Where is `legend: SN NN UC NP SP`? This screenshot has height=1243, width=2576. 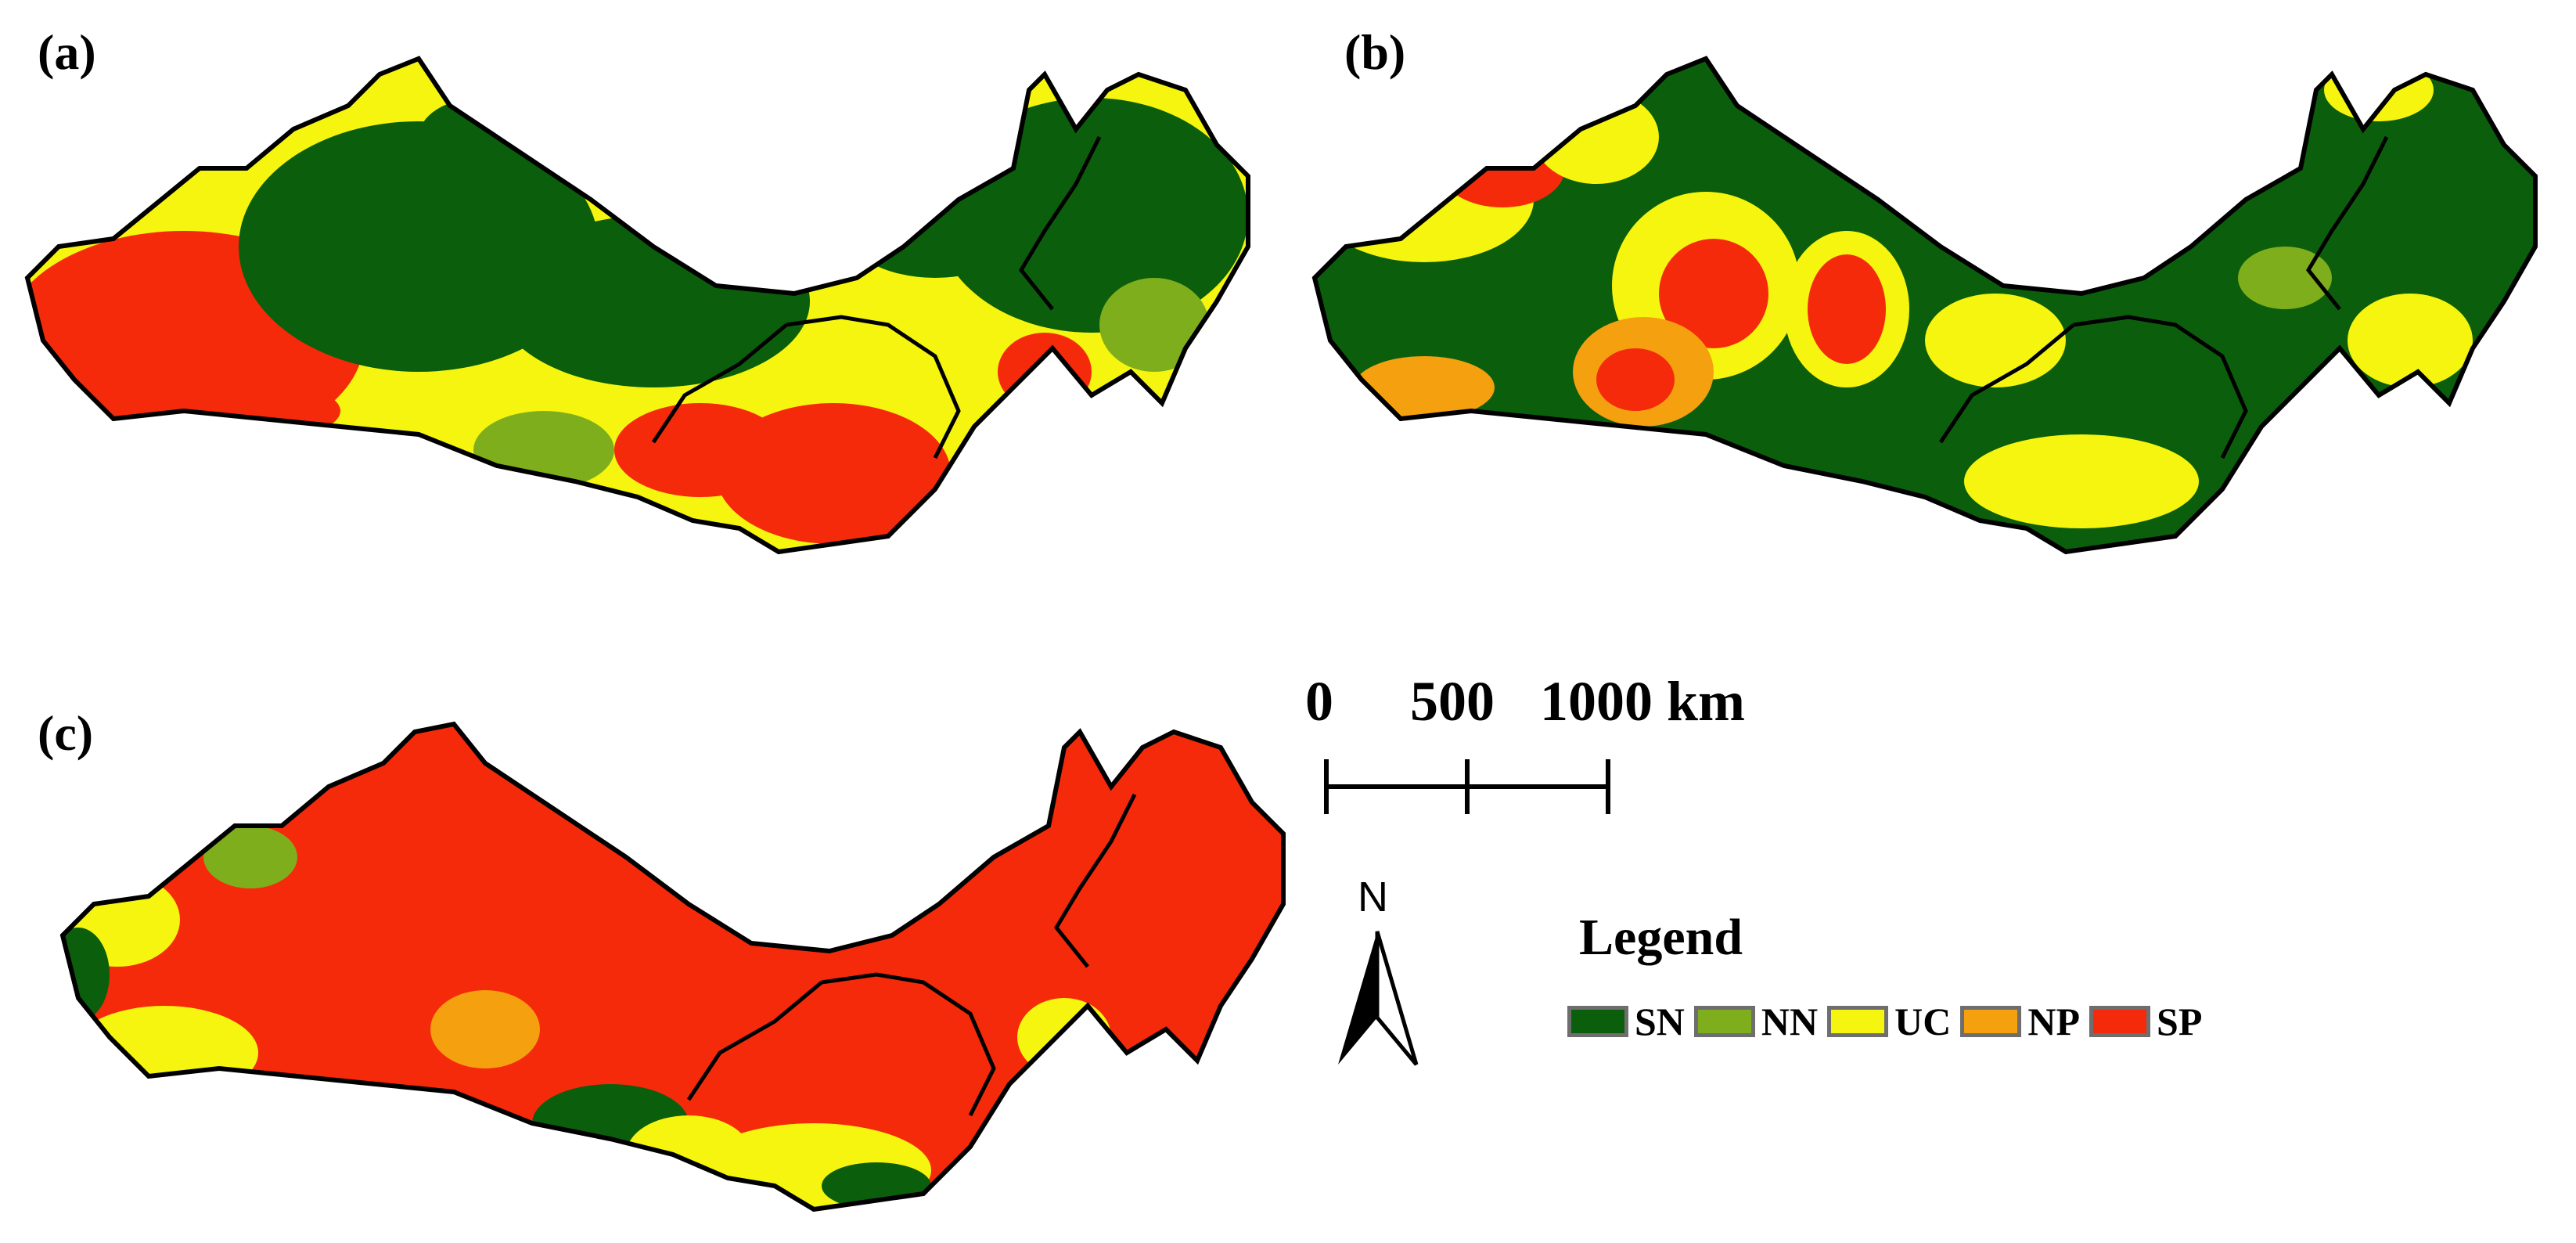
legend: SN NN UC NP SP is located at coordinates (1884, 1021).